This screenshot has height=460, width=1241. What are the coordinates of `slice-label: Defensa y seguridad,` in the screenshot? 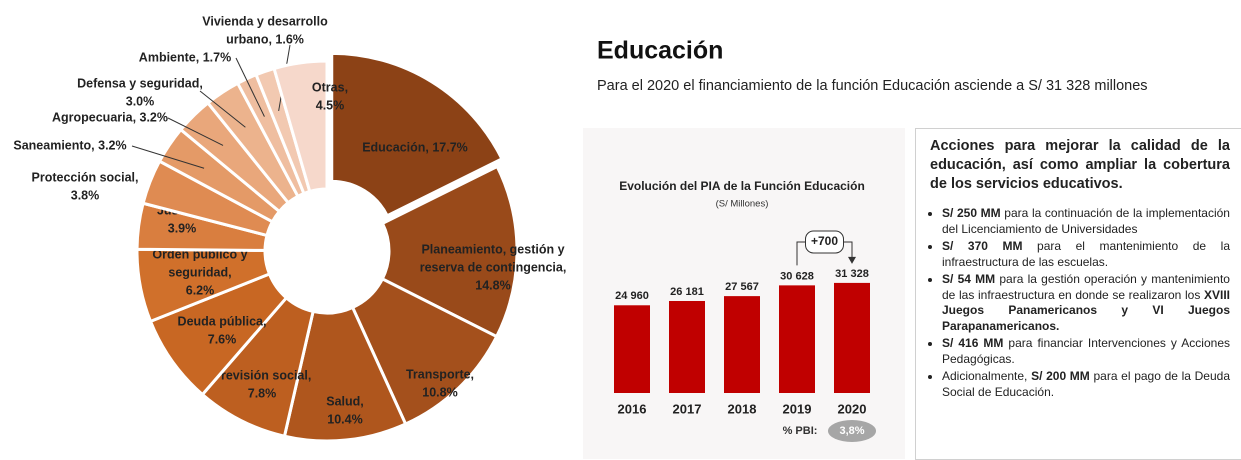 It's located at (140, 83).